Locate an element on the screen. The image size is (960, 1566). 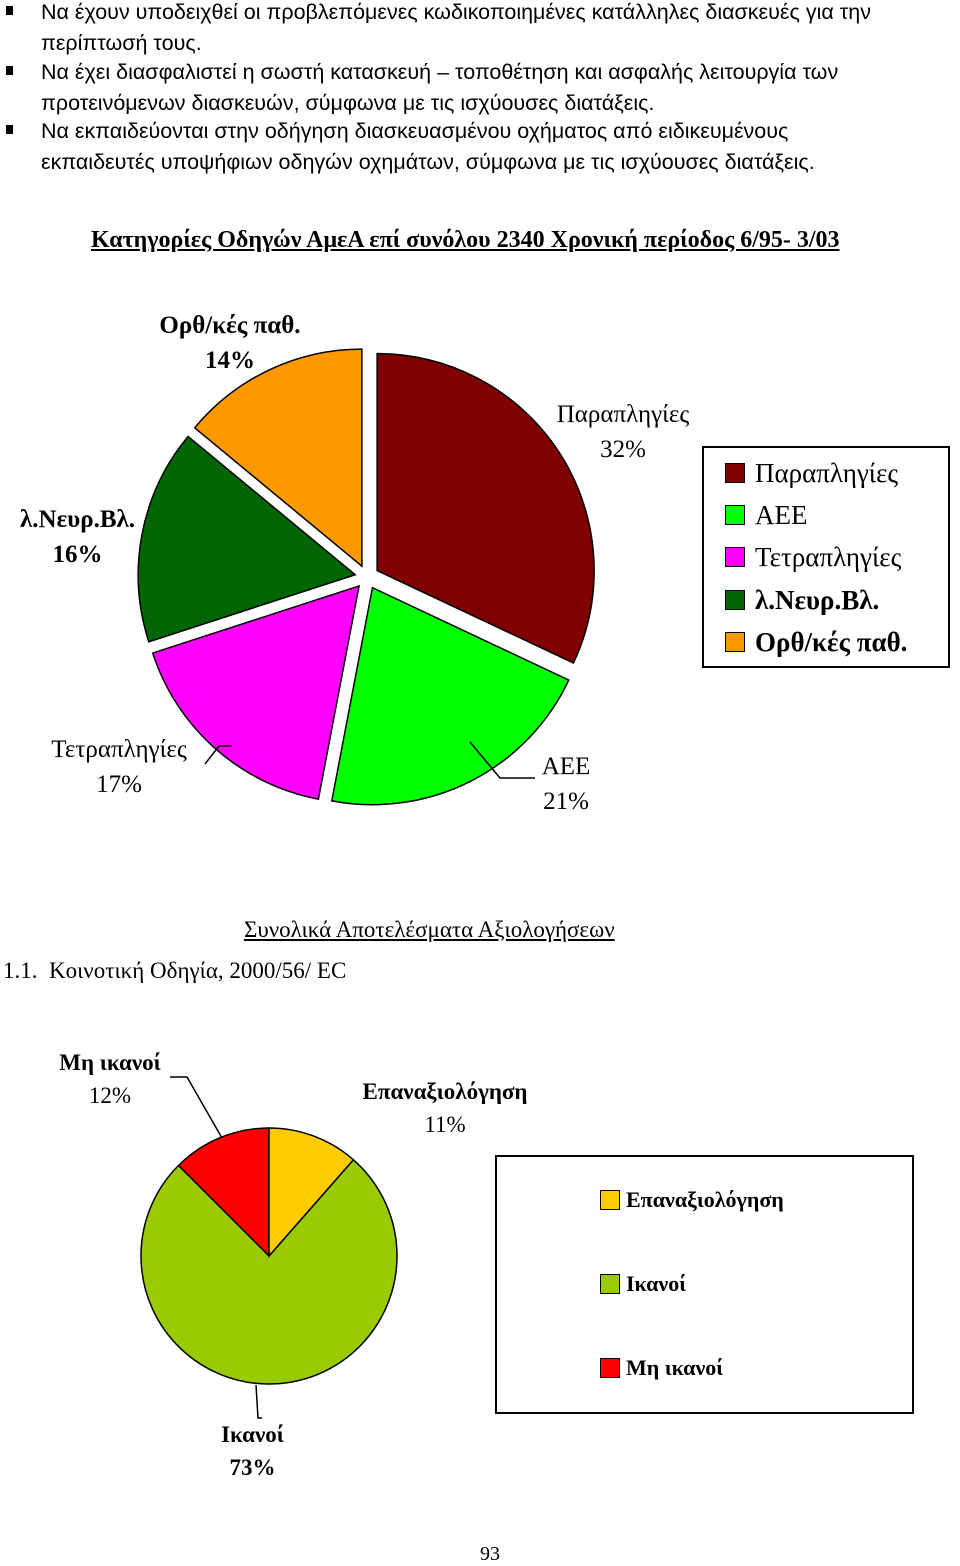
chart1-slice-name: Ορθ/κές παθ. is located at coordinates (230, 325).